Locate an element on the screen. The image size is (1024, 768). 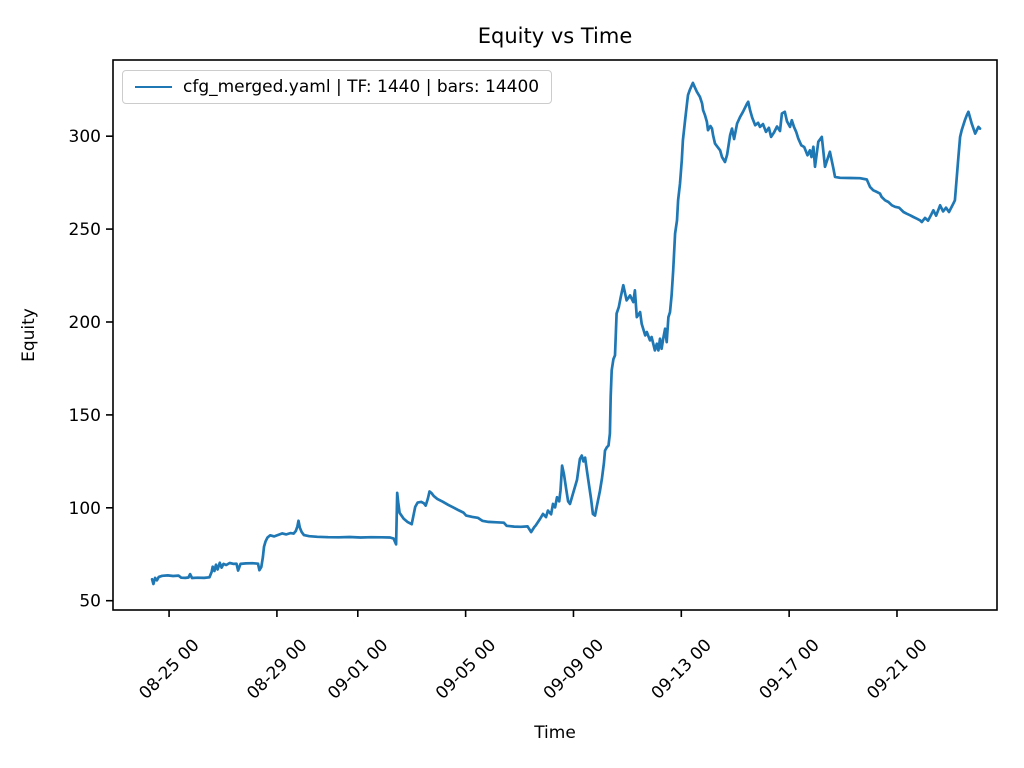
y-tick-label: 250 is located at coordinates (85, 230).